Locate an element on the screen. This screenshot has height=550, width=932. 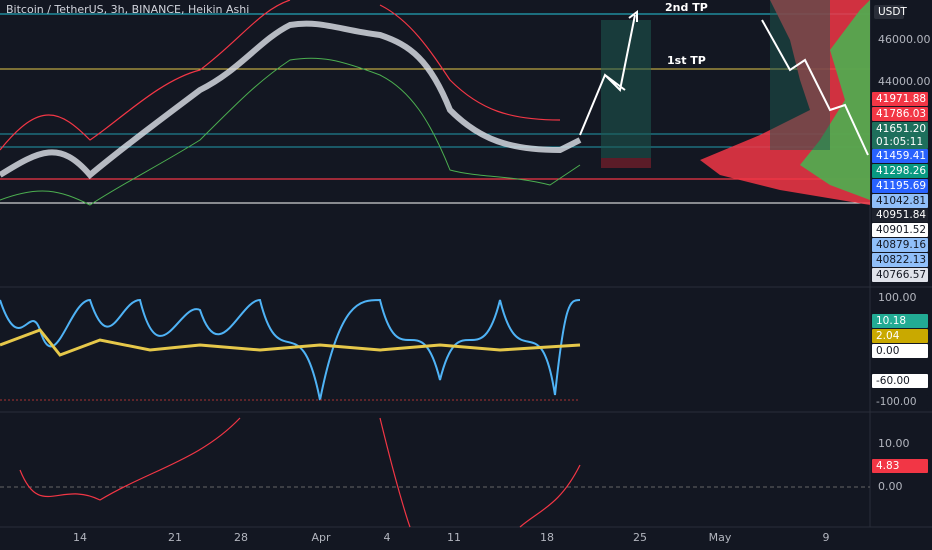
time-label: 9 is located at coordinates (826, 537).